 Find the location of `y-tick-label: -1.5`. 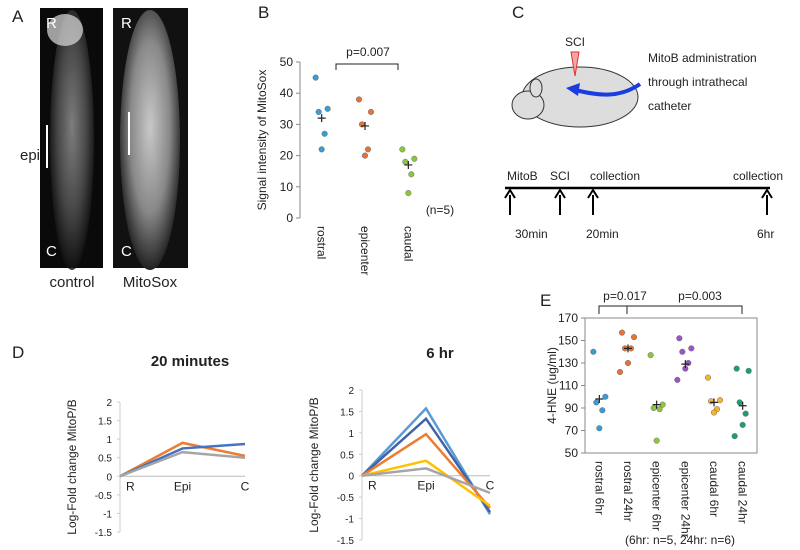

y-tick-label: -1.5 is located at coordinates (104, 533).